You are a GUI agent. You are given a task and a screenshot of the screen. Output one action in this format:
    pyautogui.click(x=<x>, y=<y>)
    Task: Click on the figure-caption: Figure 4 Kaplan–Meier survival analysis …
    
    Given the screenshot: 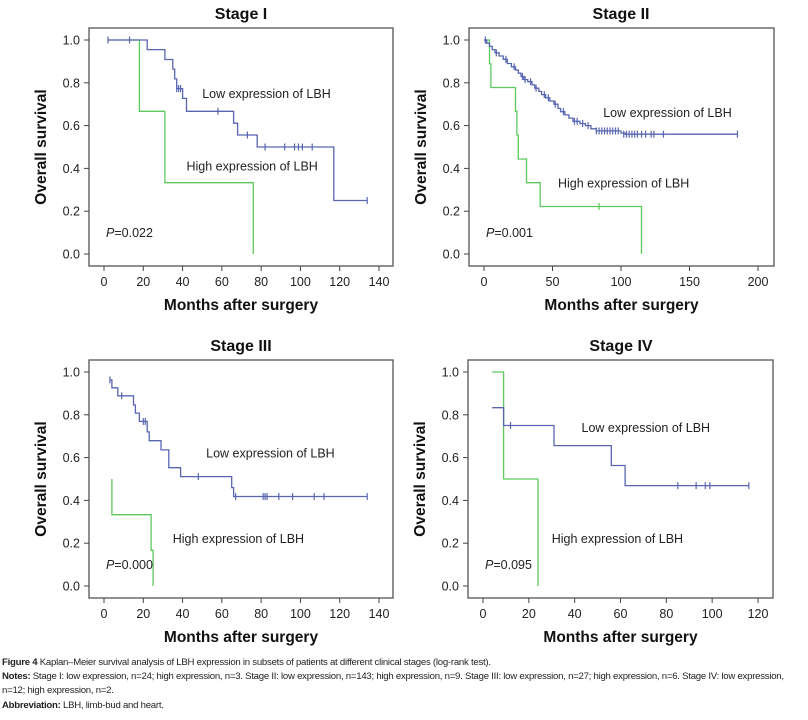 What is the action you would take?
    pyautogui.click(x=405, y=684)
    